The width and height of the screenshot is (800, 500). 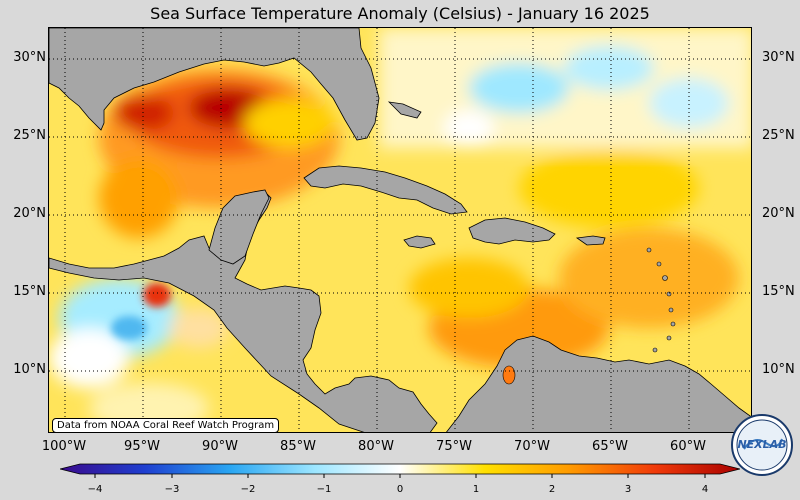 I want to click on colorbar, so click(x=400, y=470).